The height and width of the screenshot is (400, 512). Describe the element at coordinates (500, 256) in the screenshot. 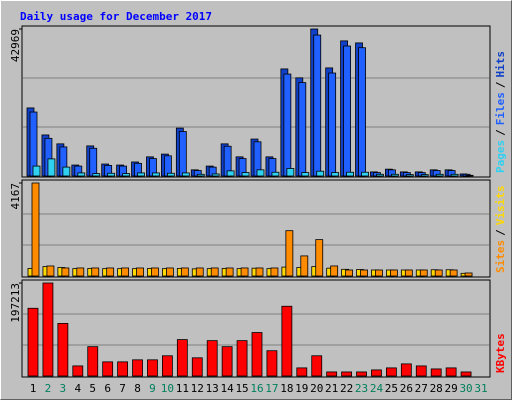

I see `legend-entry: Sites` at that location.